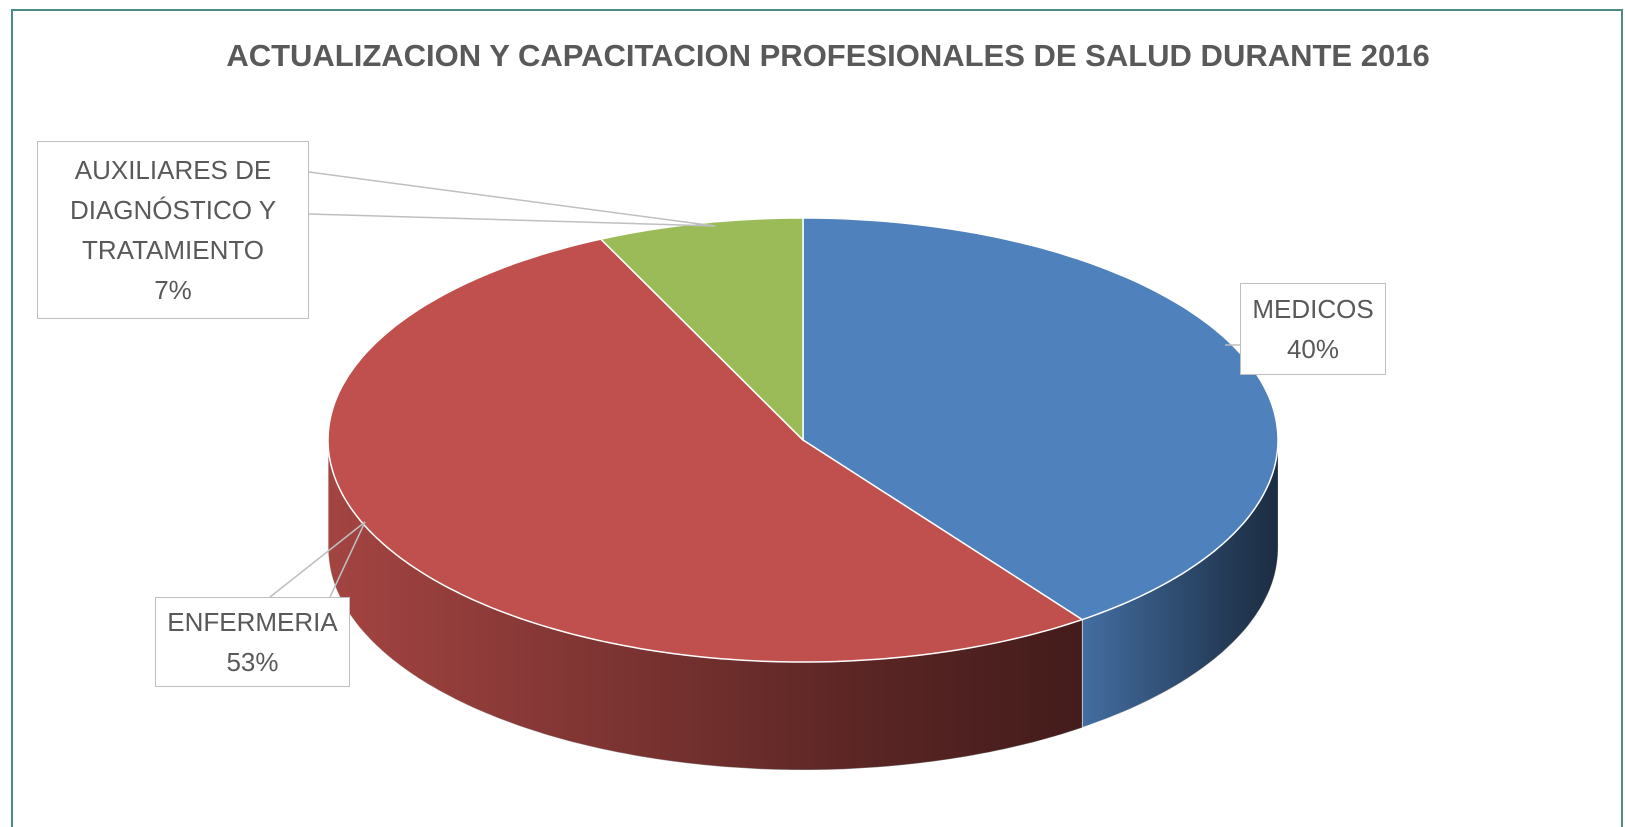  What do you see at coordinates (173, 290) in the screenshot?
I see `value-label: 7%` at bounding box center [173, 290].